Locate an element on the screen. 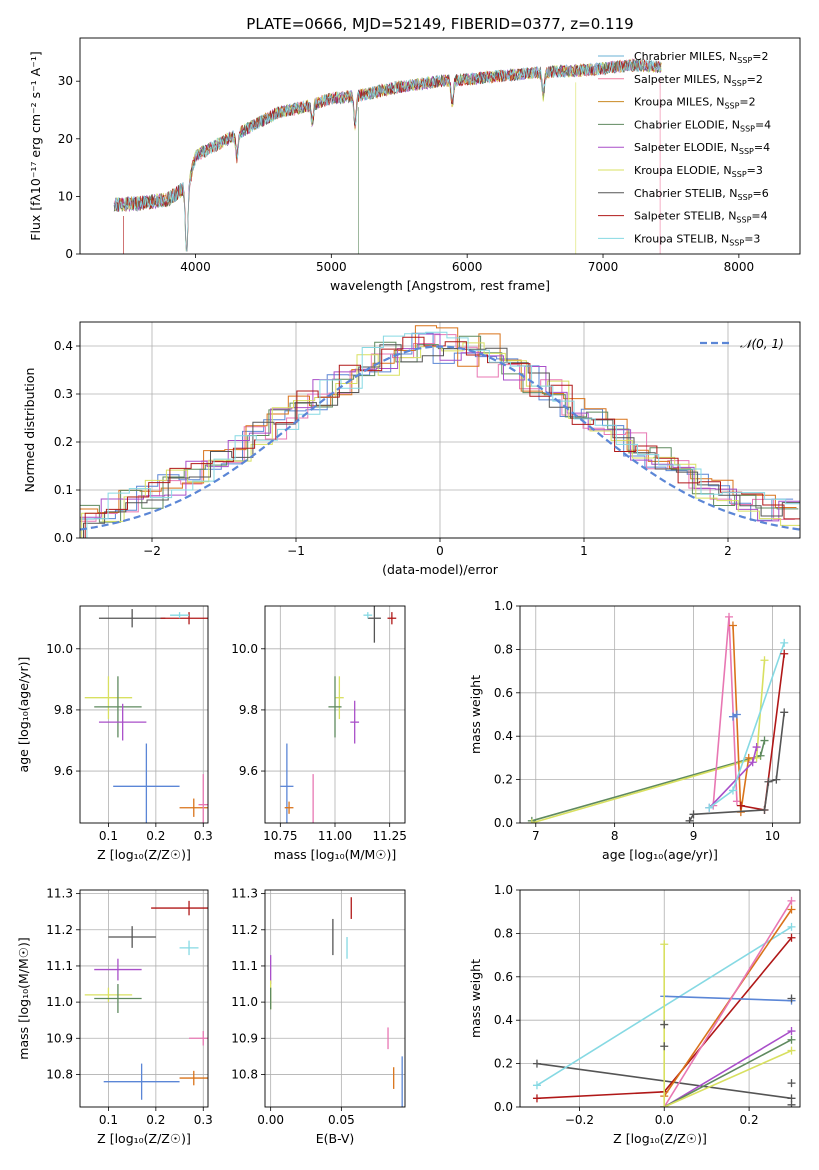 This screenshot has width=819, height=1170. y-tick-label: 0.3 is located at coordinates (63, 394).